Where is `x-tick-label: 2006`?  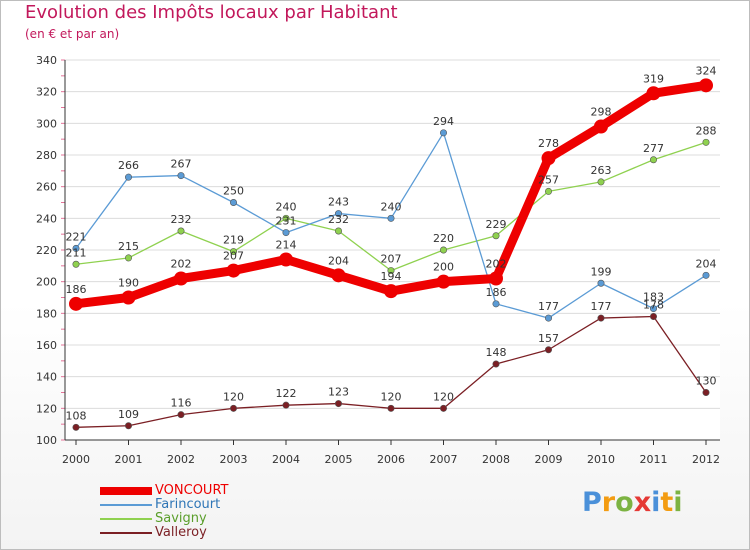
x-tick-label: 2006 is located at coordinates (391, 459).